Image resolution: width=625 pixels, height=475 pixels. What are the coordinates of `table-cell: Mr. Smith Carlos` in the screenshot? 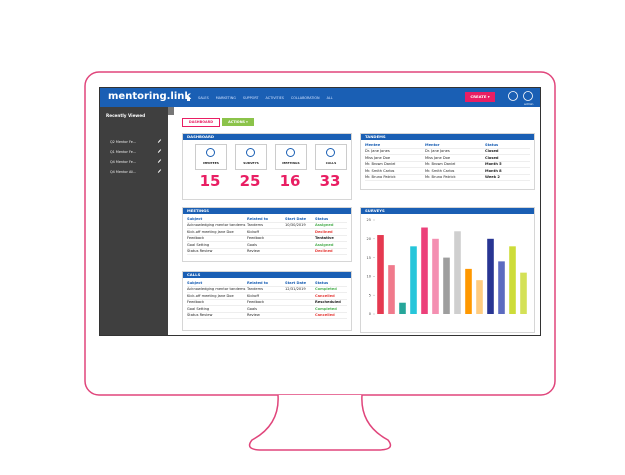 It's located at (440, 170).